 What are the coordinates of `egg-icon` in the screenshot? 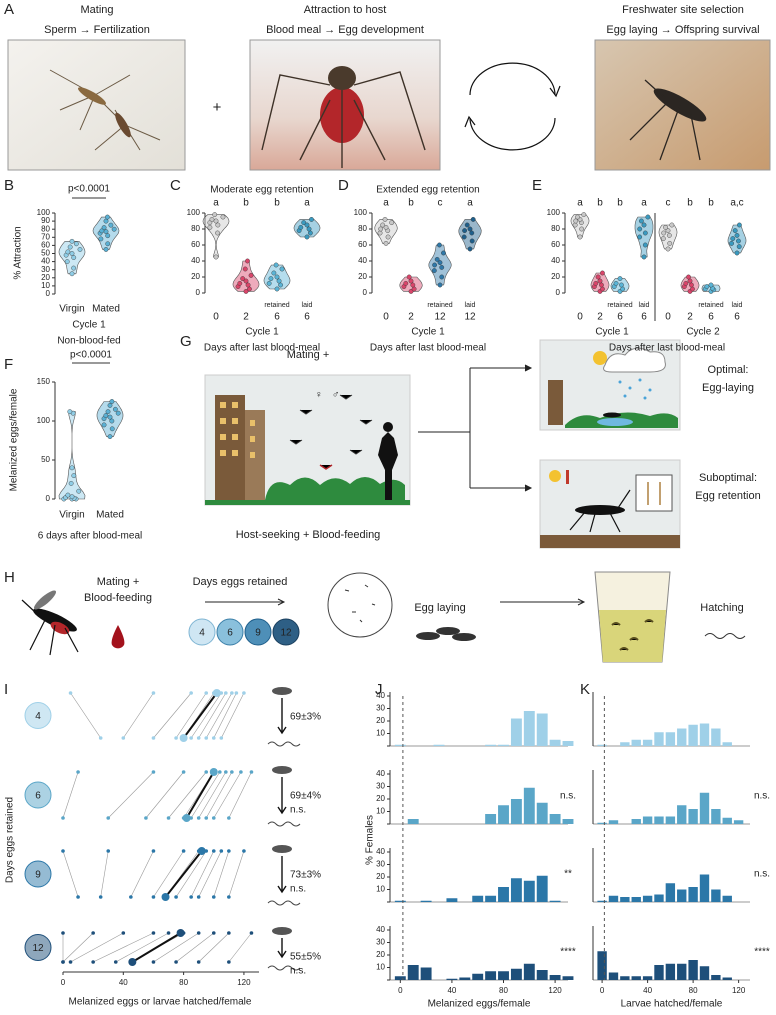 It's located at (282, 770).